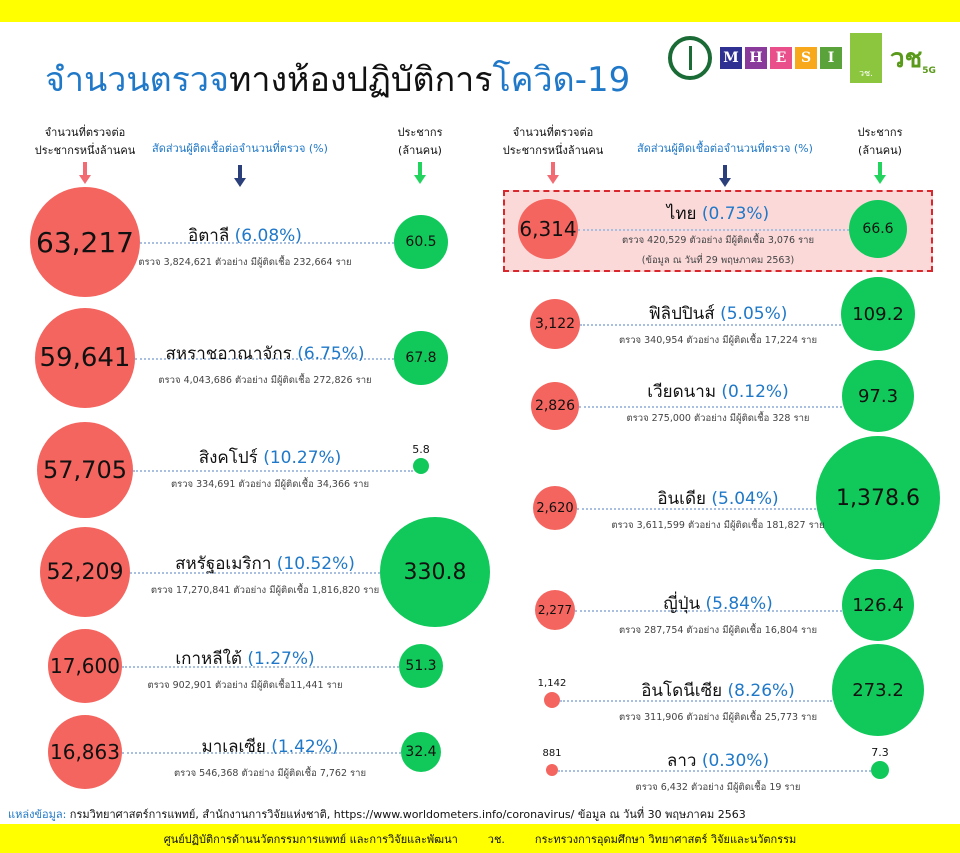  I want to click on tests-per-million-bubble: 57,705, so click(85, 470).